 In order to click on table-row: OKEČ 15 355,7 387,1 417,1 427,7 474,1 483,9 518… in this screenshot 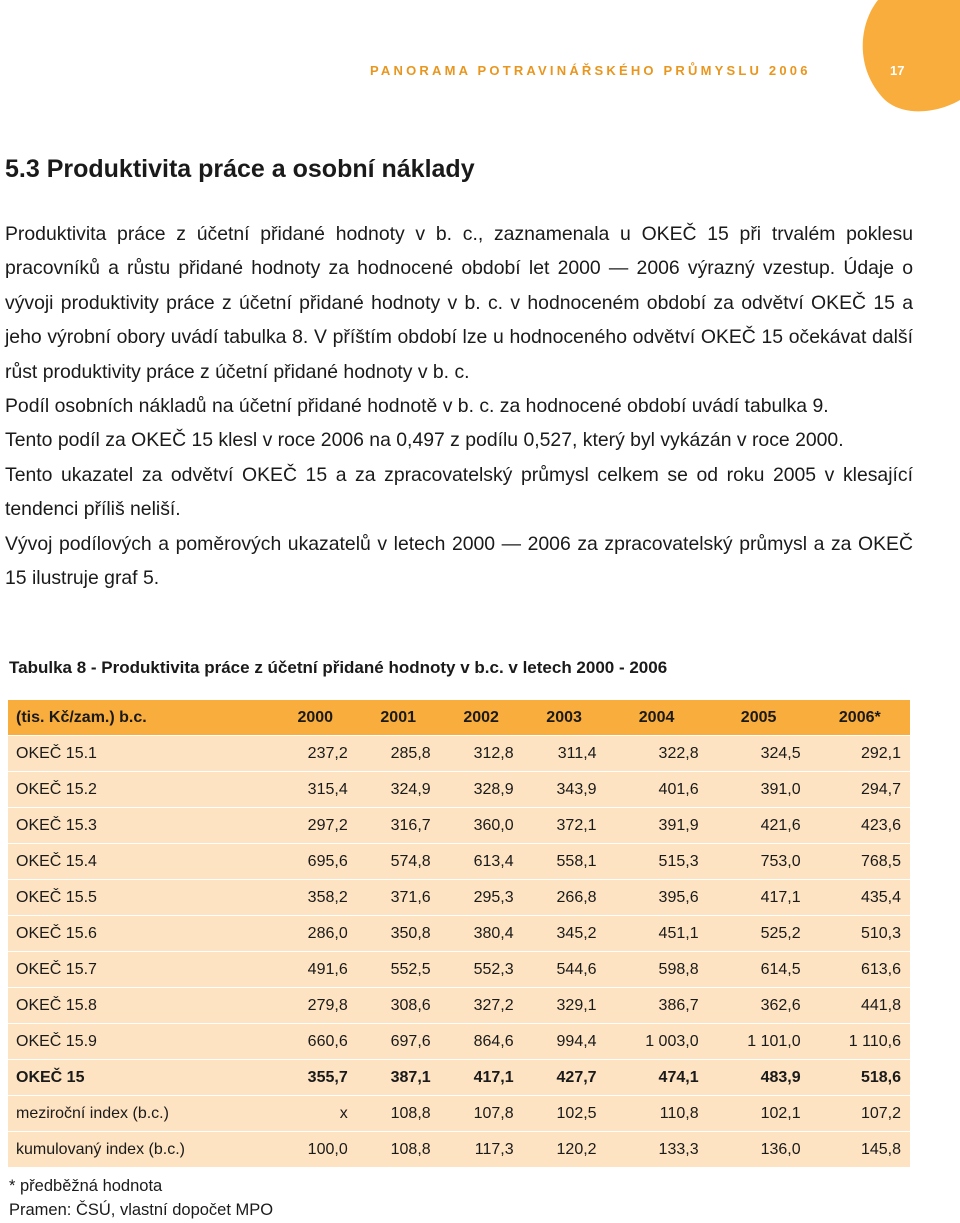, I will do `click(459, 1077)`.